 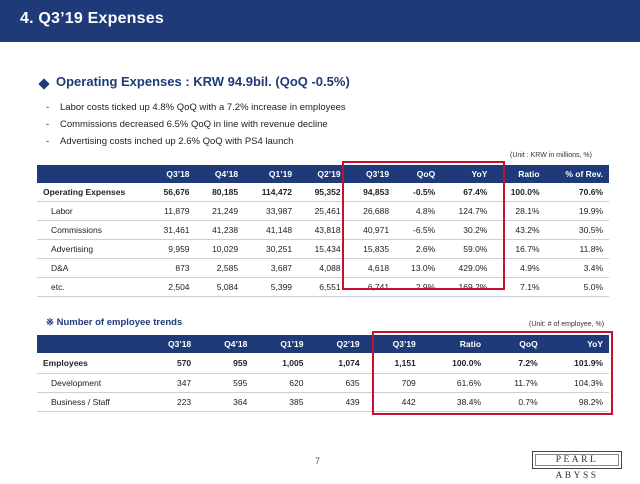 I want to click on cell: 364, so click(x=225, y=402).